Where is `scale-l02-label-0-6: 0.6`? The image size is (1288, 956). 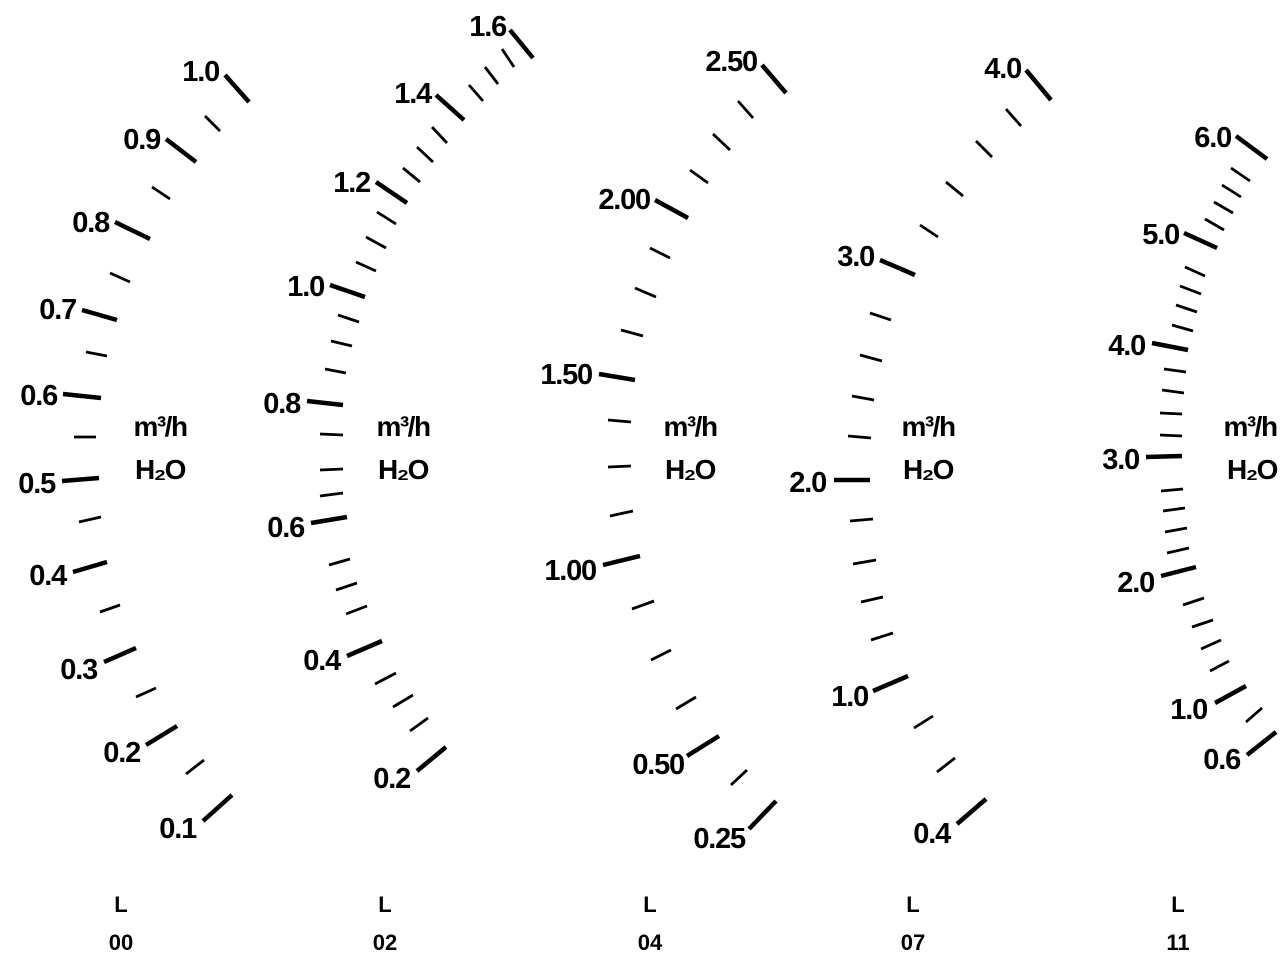
scale-l02-label-0-6: 0.6 is located at coordinates (286, 528).